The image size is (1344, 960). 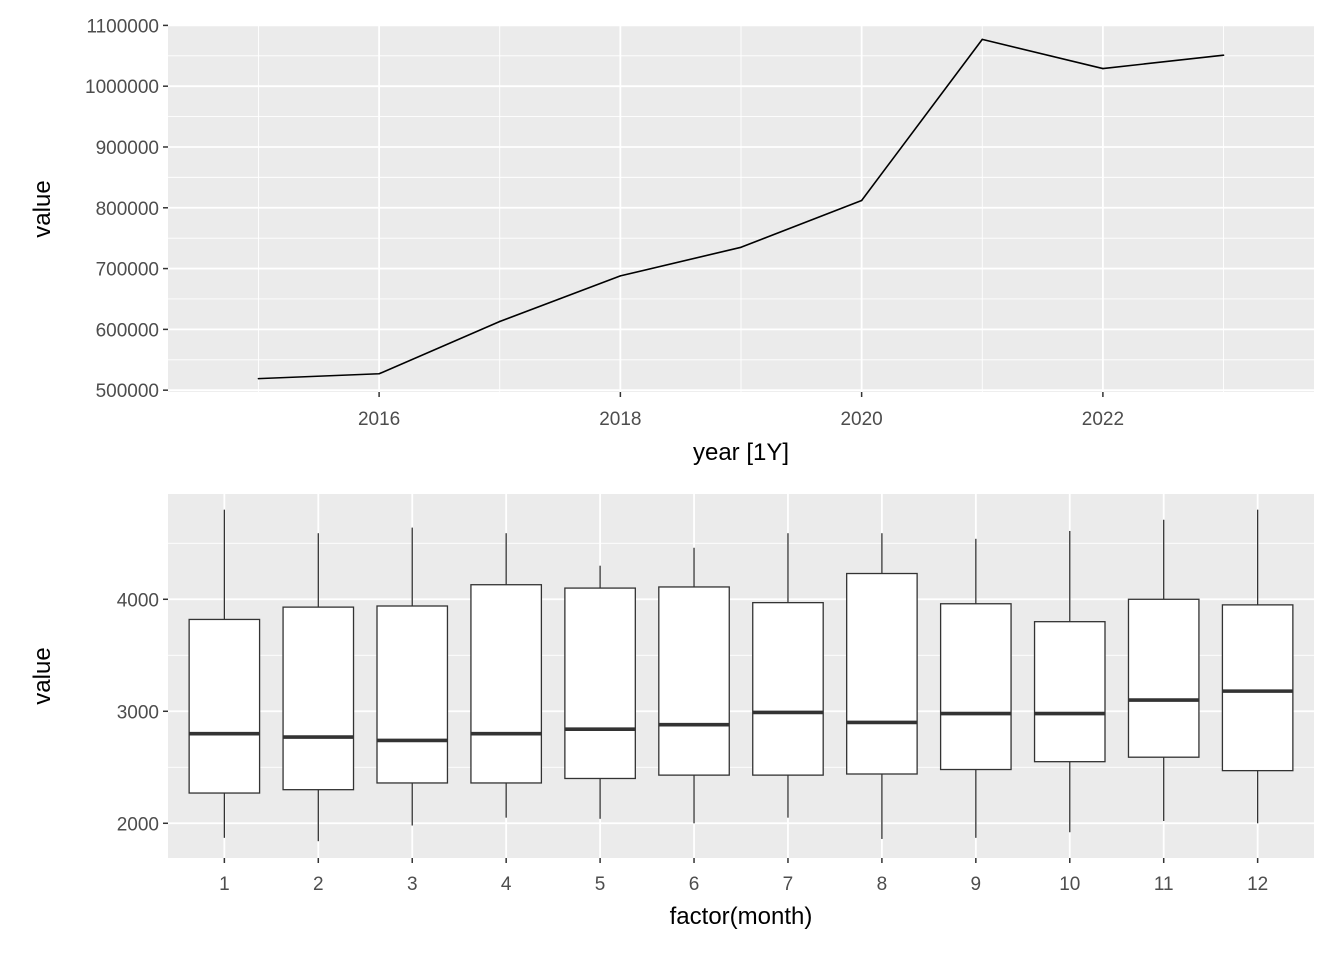 I want to click on x-axis-tick-label: 2, so click(x=318, y=884).